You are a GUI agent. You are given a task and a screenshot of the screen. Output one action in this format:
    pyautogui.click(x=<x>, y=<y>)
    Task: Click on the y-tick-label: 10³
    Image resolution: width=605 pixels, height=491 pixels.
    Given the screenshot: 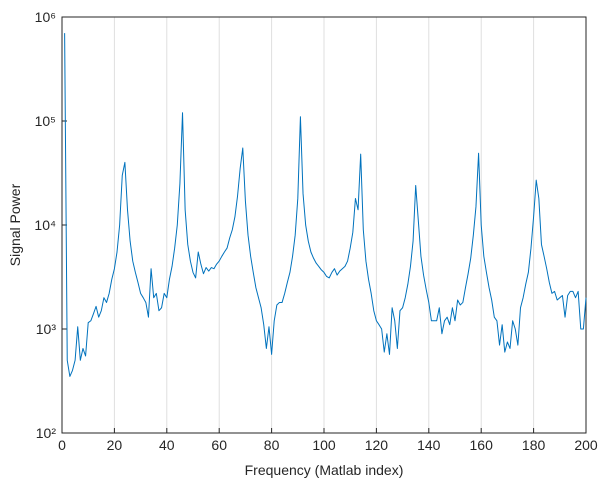 What is the action you would take?
    pyautogui.click(x=46, y=329)
    